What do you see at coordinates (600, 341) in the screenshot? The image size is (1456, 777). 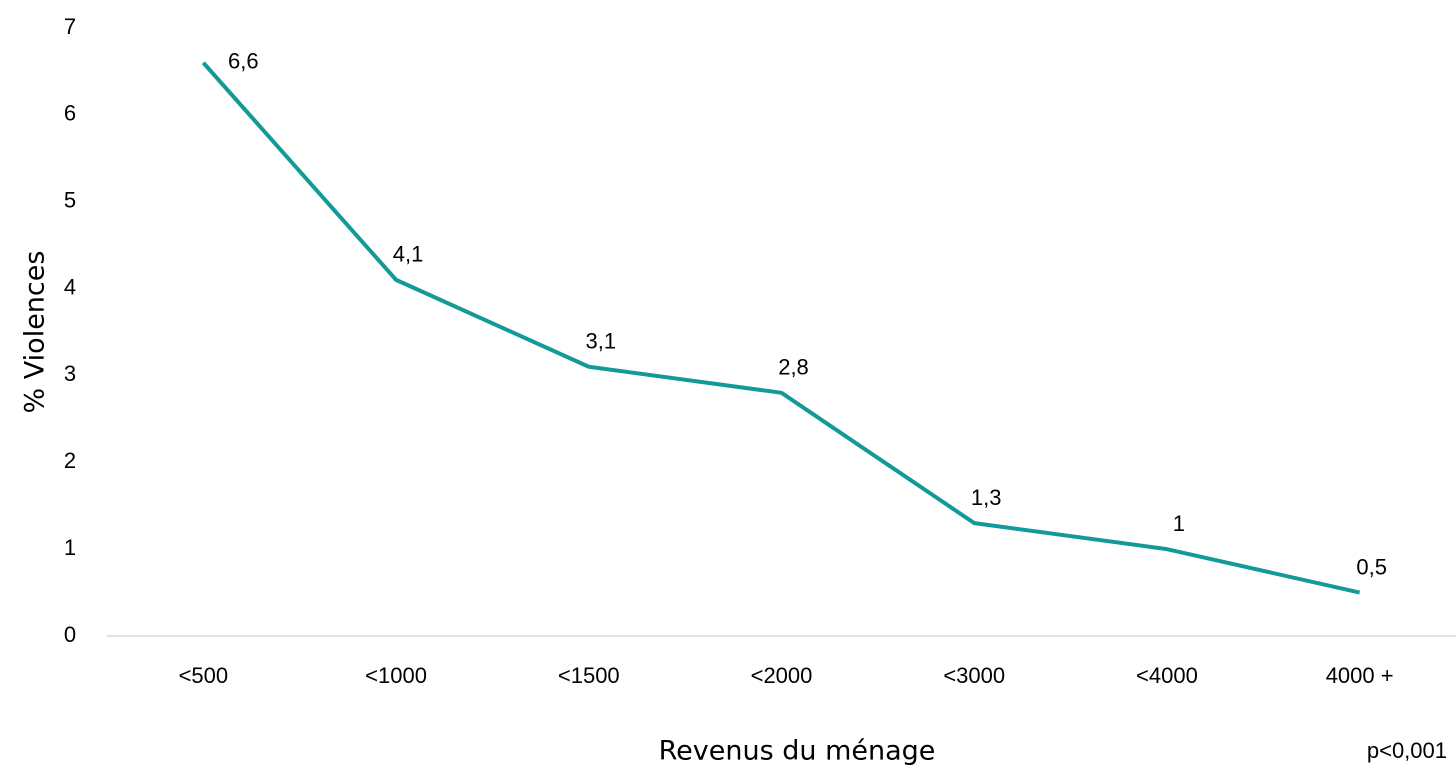 I see `data-label: 3,1` at bounding box center [600, 341].